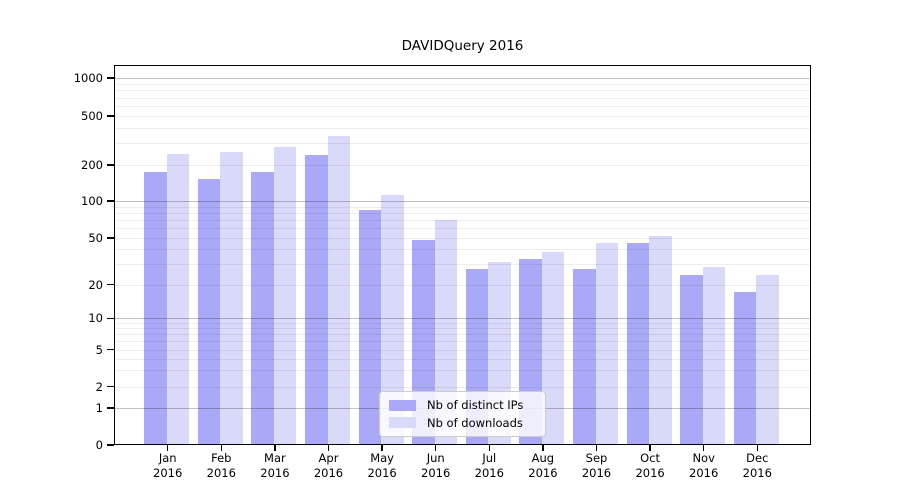 The width and height of the screenshot is (900, 500). I want to click on y-tick-label: 20, so click(95, 284).